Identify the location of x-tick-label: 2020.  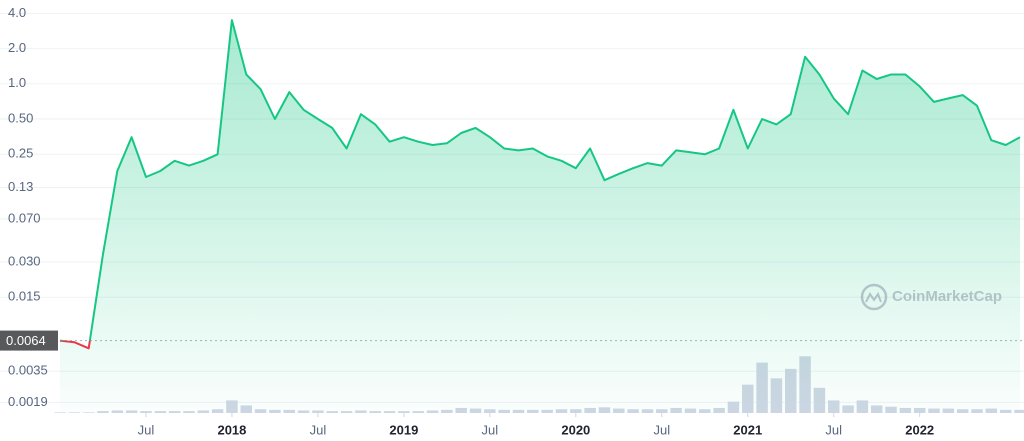
(575, 429).